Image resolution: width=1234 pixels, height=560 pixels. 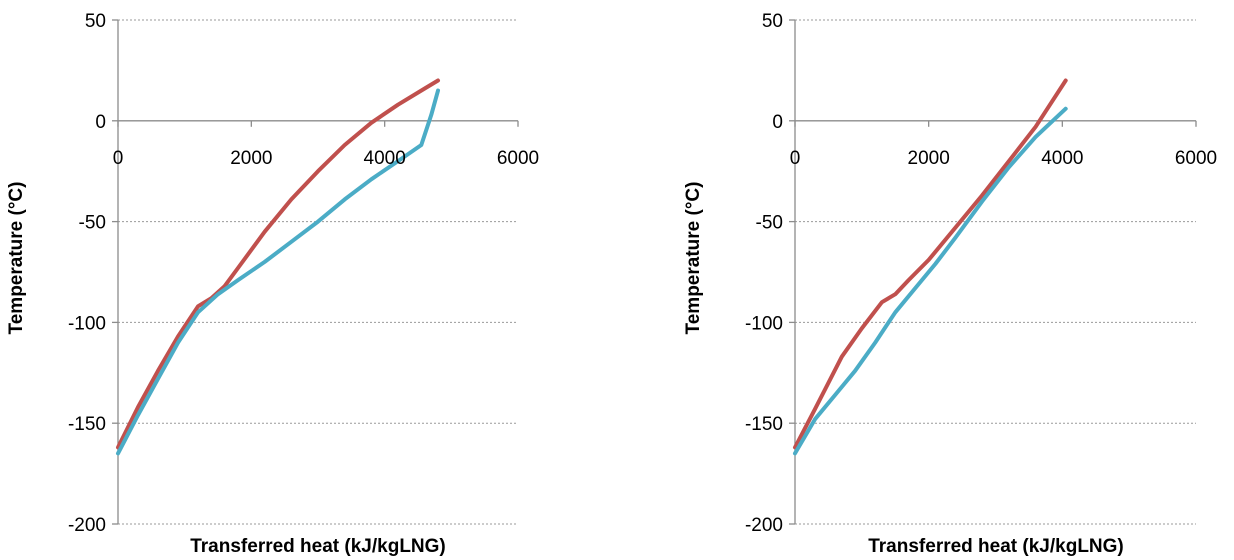 What do you see at coordinates (930, 267) in the screenshot?
I see `right-series` at bounding box center [930, 267].